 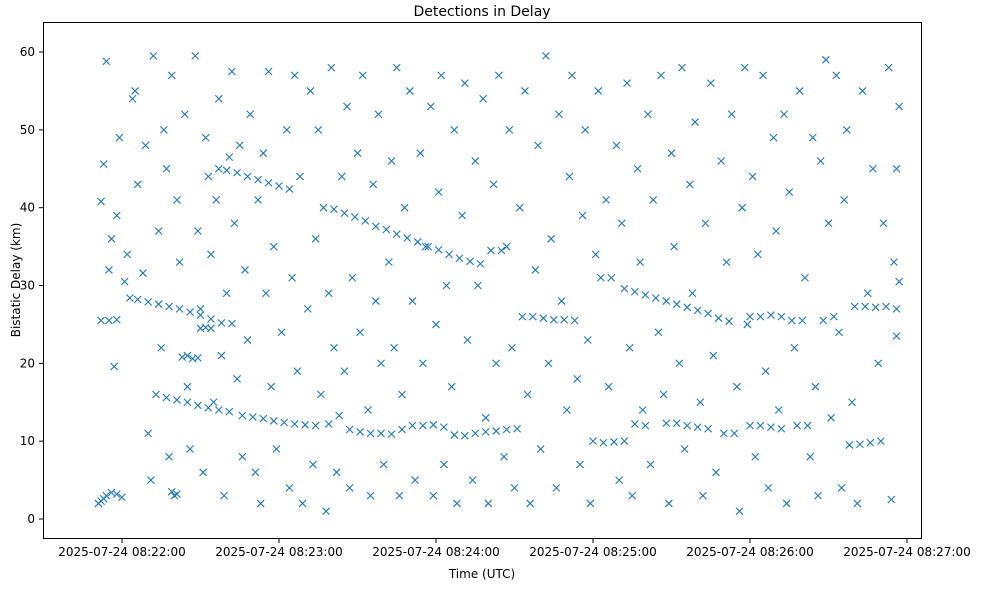 What do you see at coordinates (27, 208) in the screenshot?
I see `y-tick-label: 40` at bounding box center [27, 208].